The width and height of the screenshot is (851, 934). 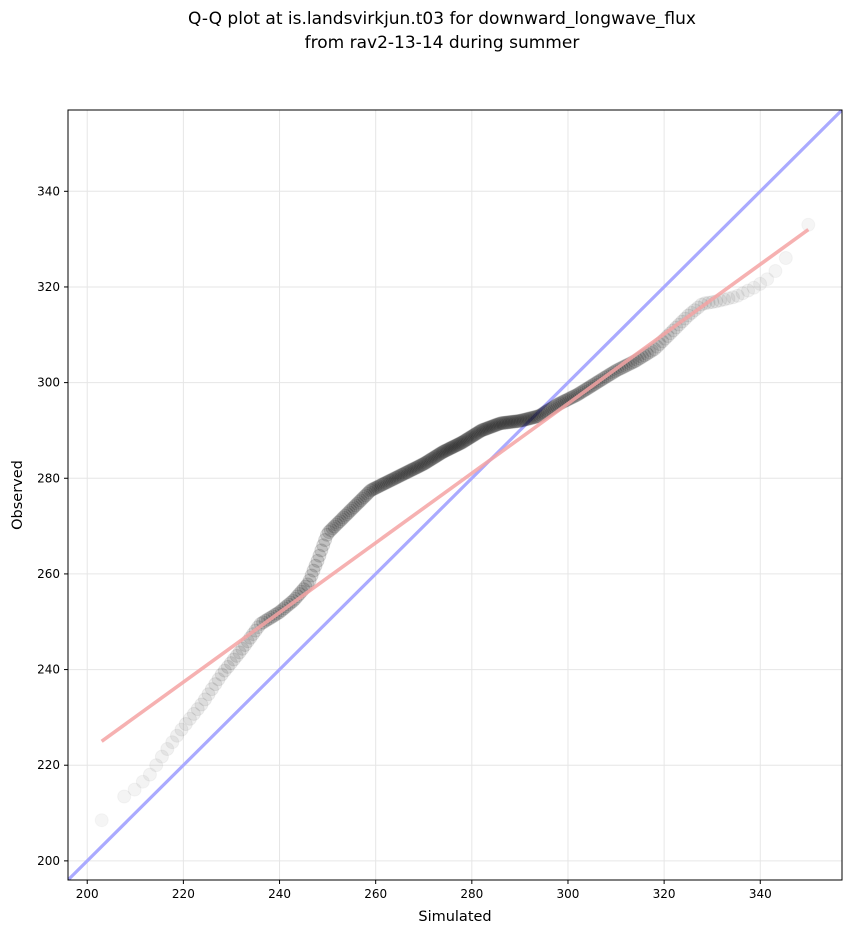 I want to click on y-tick-label: 340, so click(x=48, y=191).